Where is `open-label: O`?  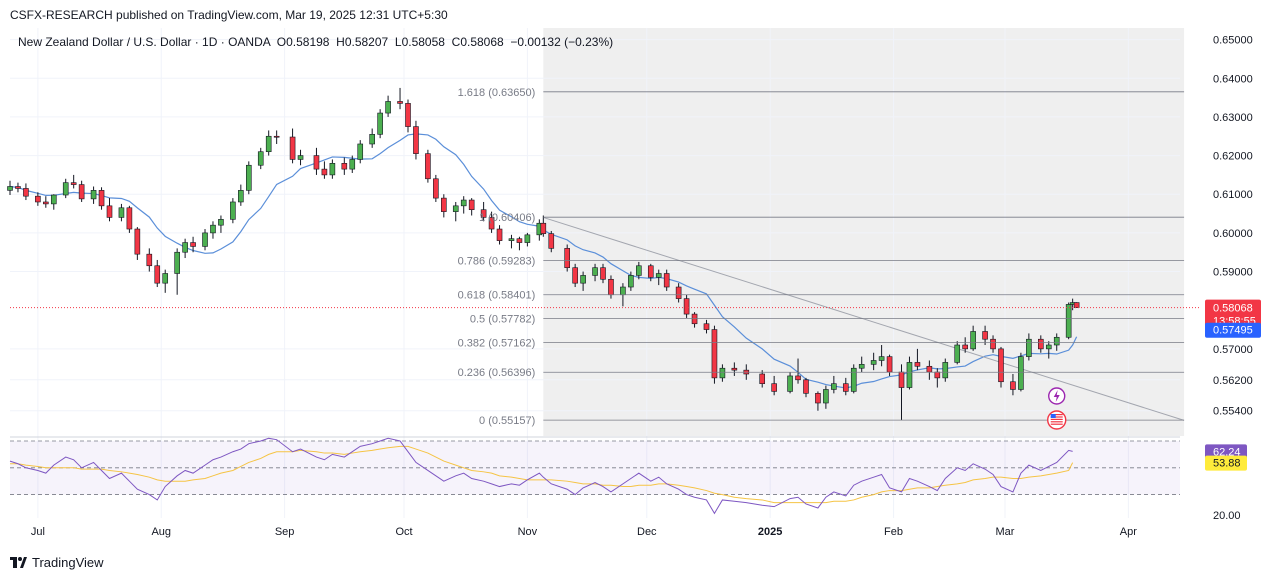 open-label: O is located at coordinates (281, 42).